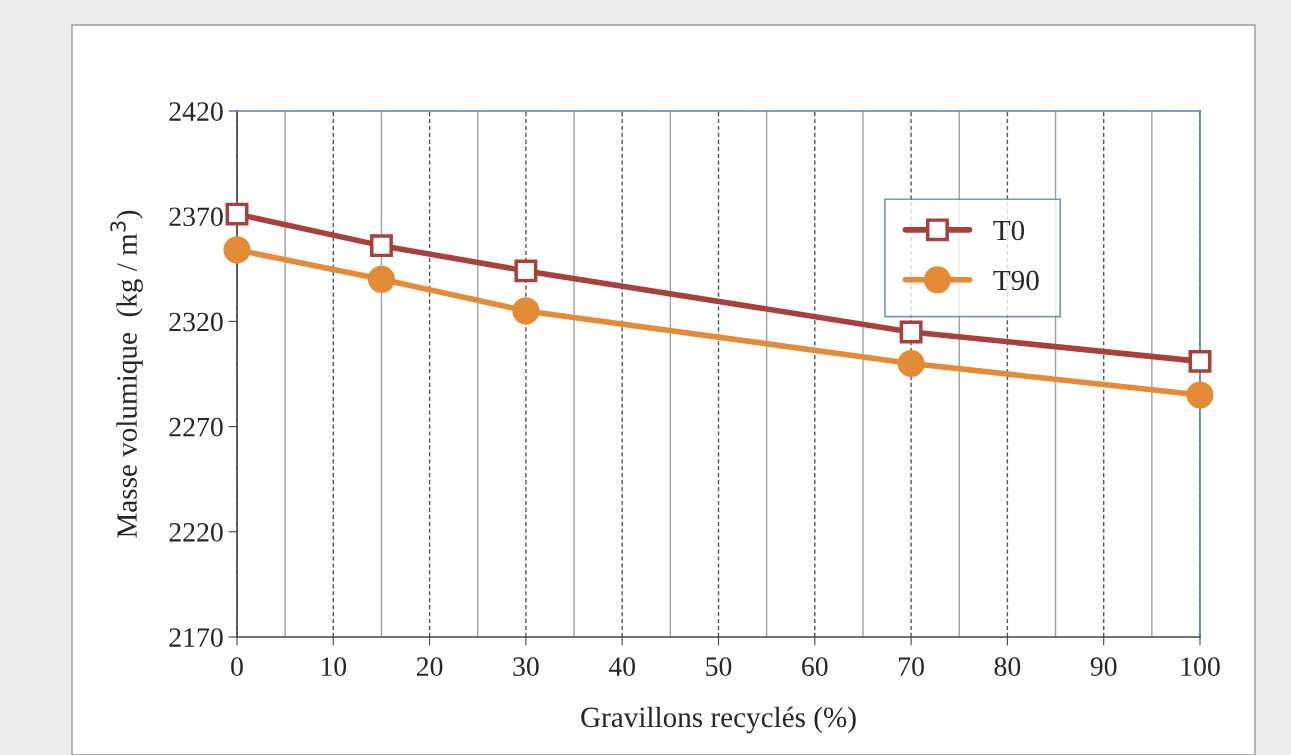 This screenshot has width=1291, height=755. I want to click on y-tick-label: 2420, so click(196, 111).